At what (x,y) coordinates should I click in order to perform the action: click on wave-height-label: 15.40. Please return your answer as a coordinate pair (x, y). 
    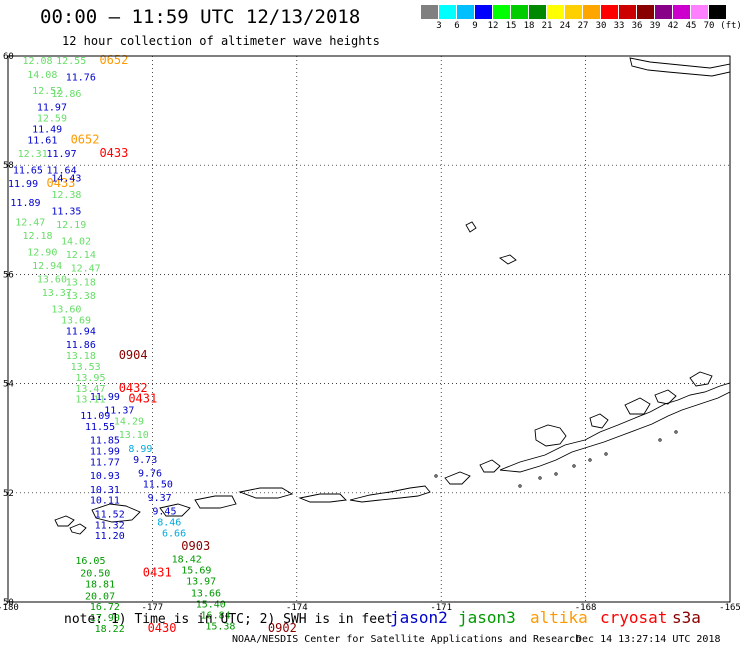
    Looking at the image, I should click on (211, 604).